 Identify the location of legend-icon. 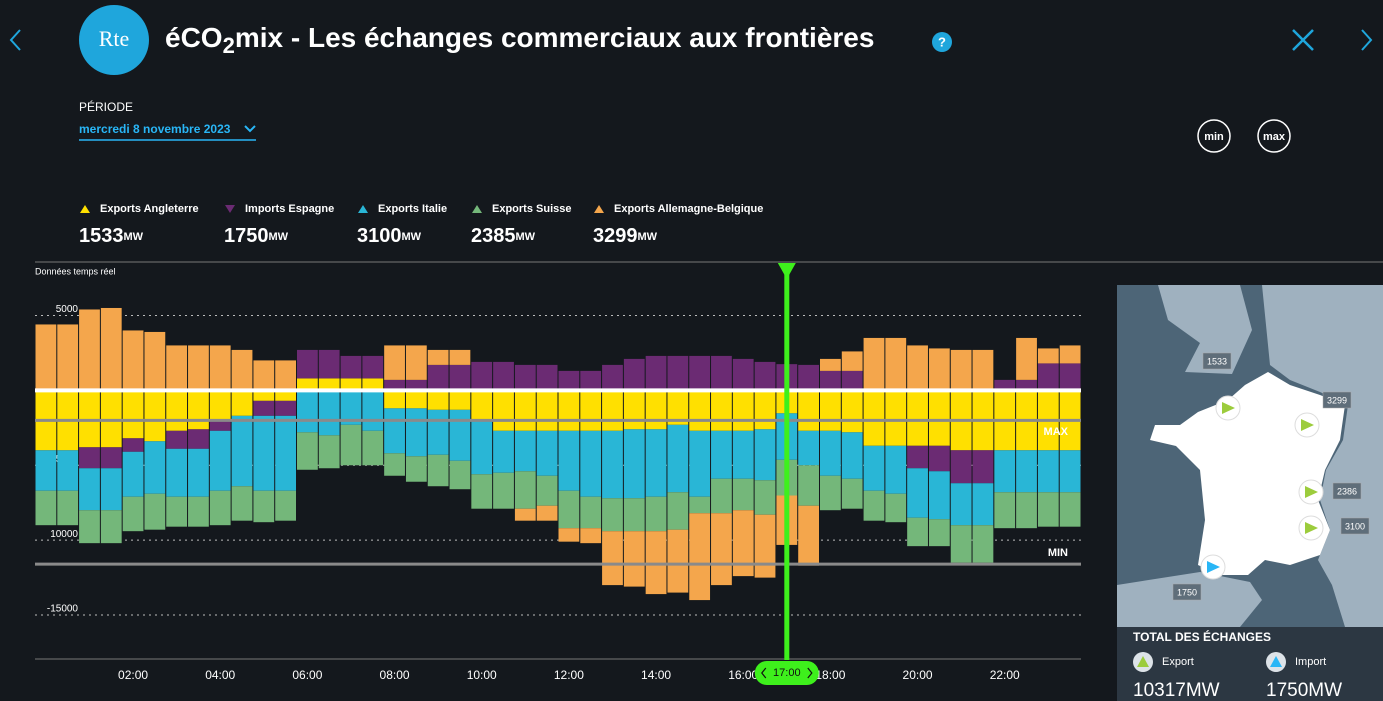
(230, 209).